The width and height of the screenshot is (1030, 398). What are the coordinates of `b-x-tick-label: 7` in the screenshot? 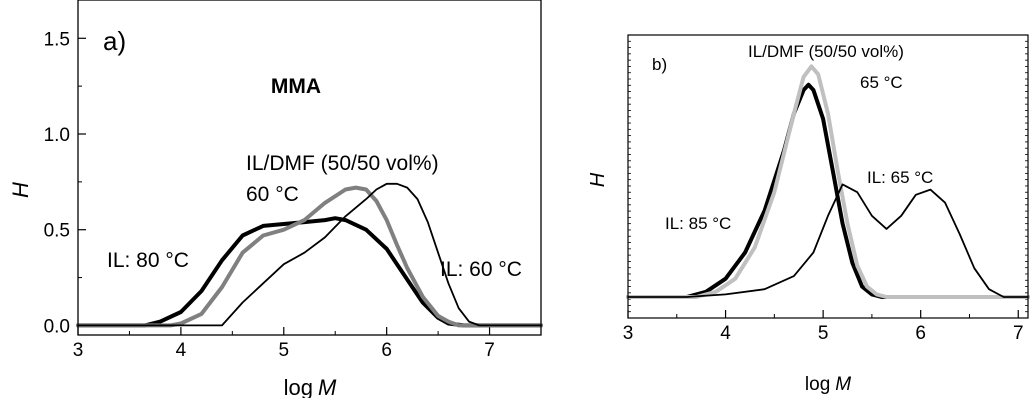 It's located at (1018, 333).